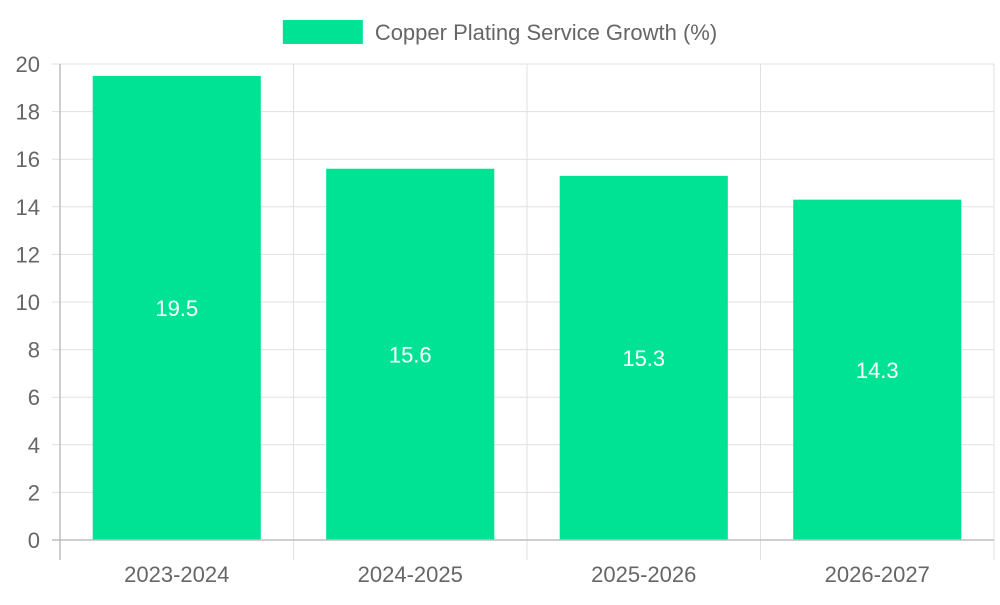  I want to click on y-tick-label: 20, so click(28, 64).